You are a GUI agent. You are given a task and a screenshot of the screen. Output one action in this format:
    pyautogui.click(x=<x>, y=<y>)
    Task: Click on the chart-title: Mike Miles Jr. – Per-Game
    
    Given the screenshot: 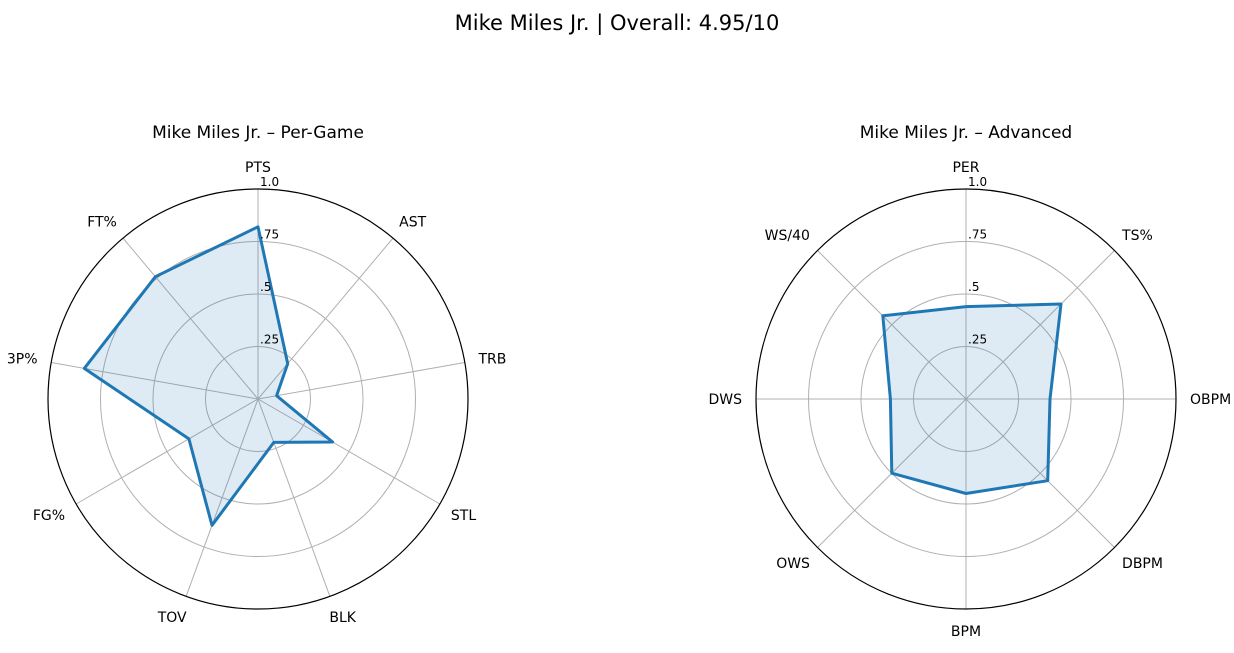 What is the action you would take?
    pyautogui.click(x=258, y=133)
    